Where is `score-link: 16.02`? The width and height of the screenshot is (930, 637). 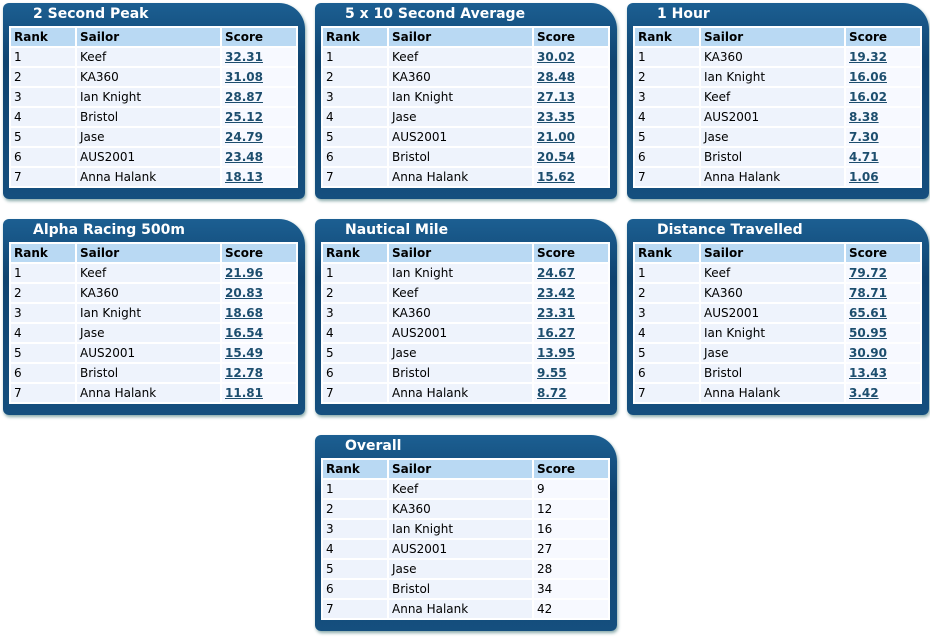
score-link: 16.02 is located at coordinates (868, 97).